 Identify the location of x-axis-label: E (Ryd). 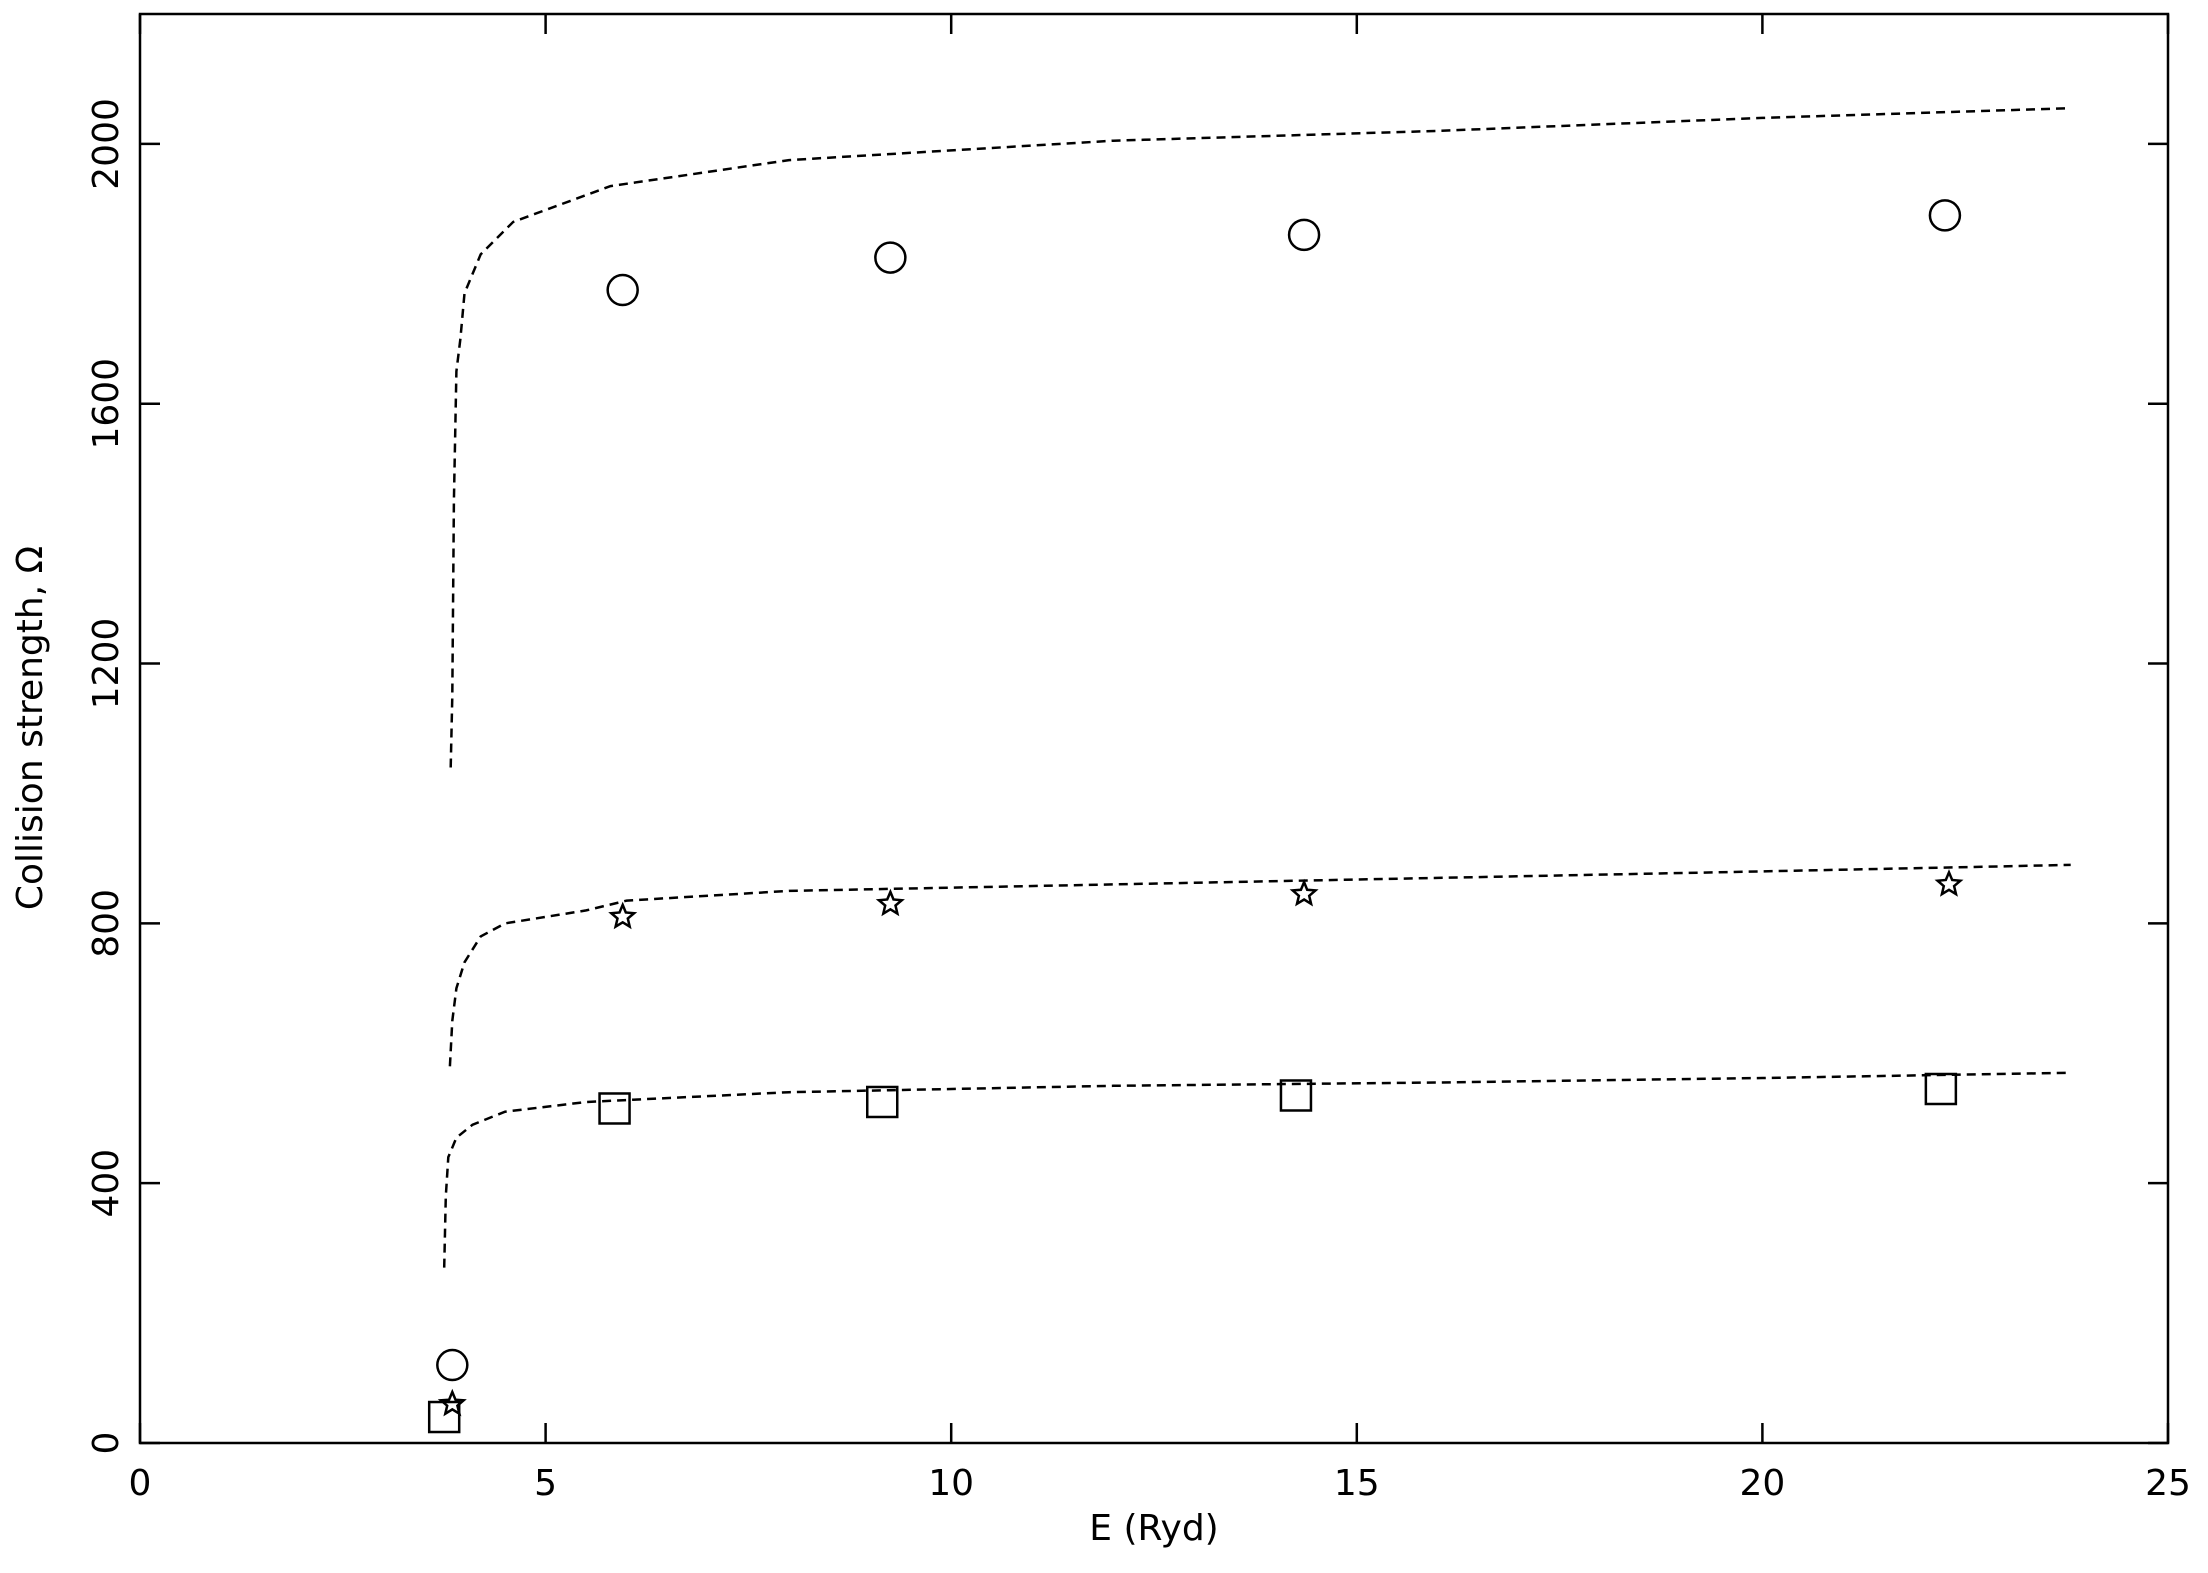
(1153, 1528).